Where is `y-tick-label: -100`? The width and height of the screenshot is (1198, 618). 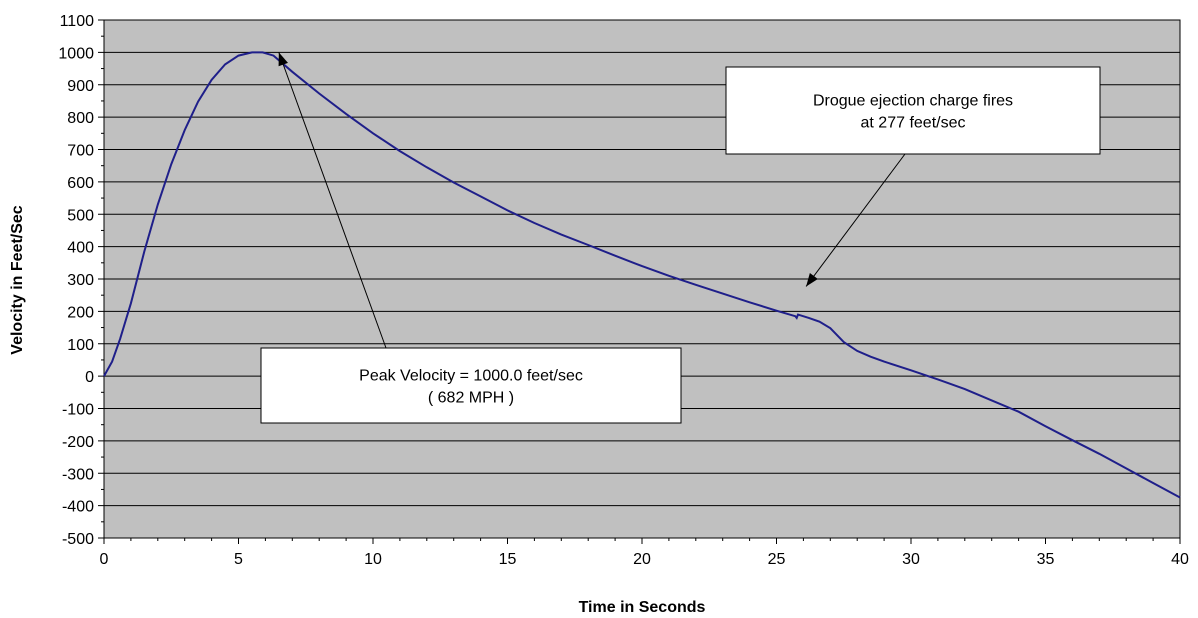
y-tick-label: -100 is located at coordinates (78, 410).